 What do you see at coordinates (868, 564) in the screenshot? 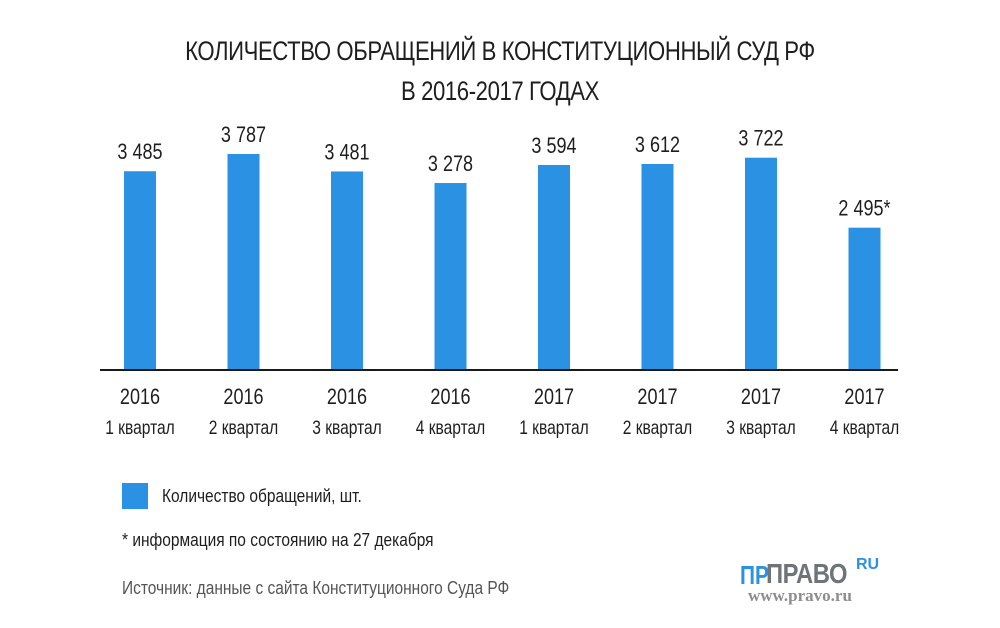
I see `logo-suffix: RU` at bounding box center [868, 564].